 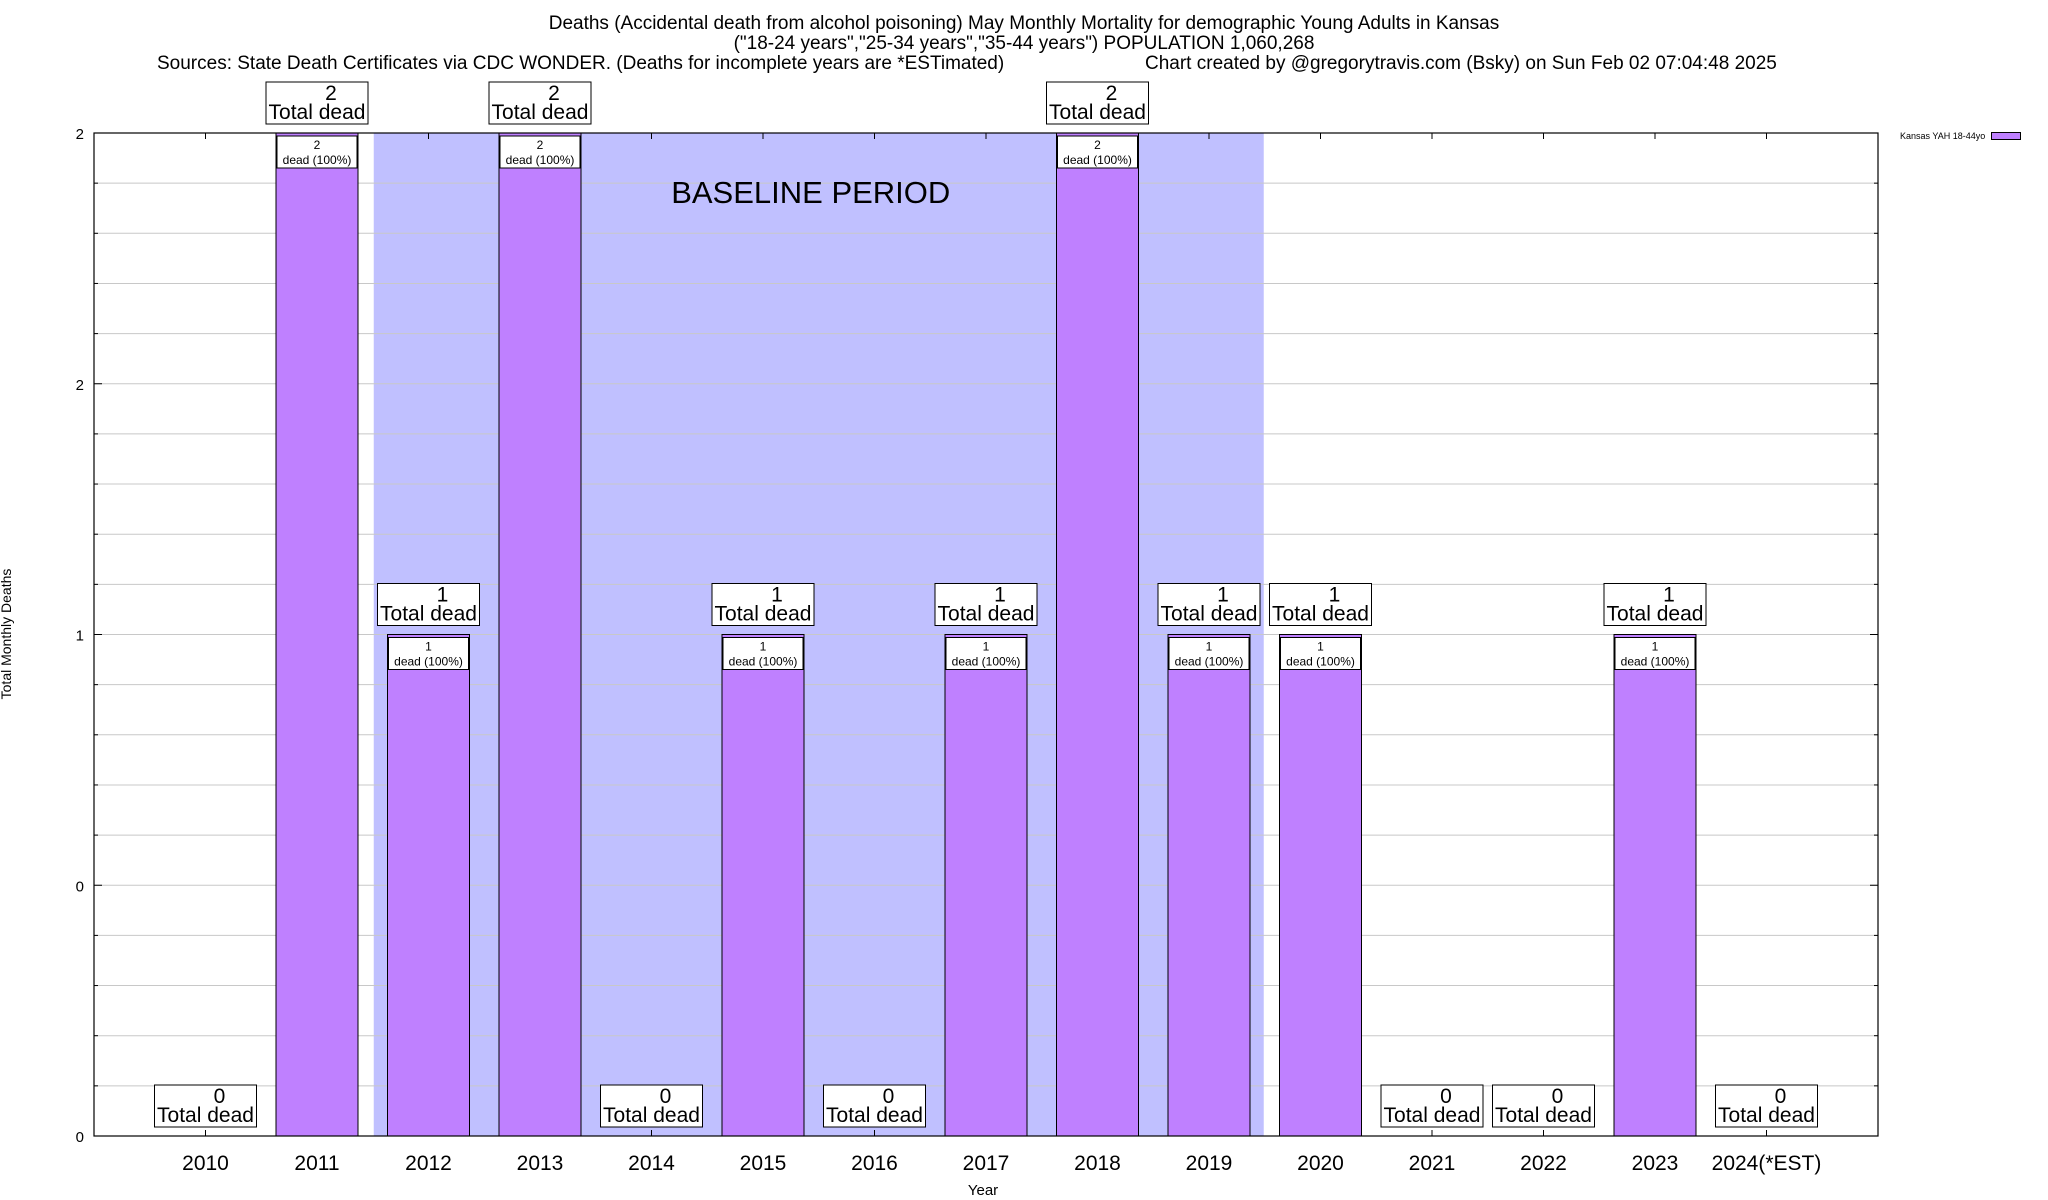 What do you see at coordinates (874, 1163) in the screenshot?
I see `x-tick-label: 2016` at bounding box center [874, 1163].